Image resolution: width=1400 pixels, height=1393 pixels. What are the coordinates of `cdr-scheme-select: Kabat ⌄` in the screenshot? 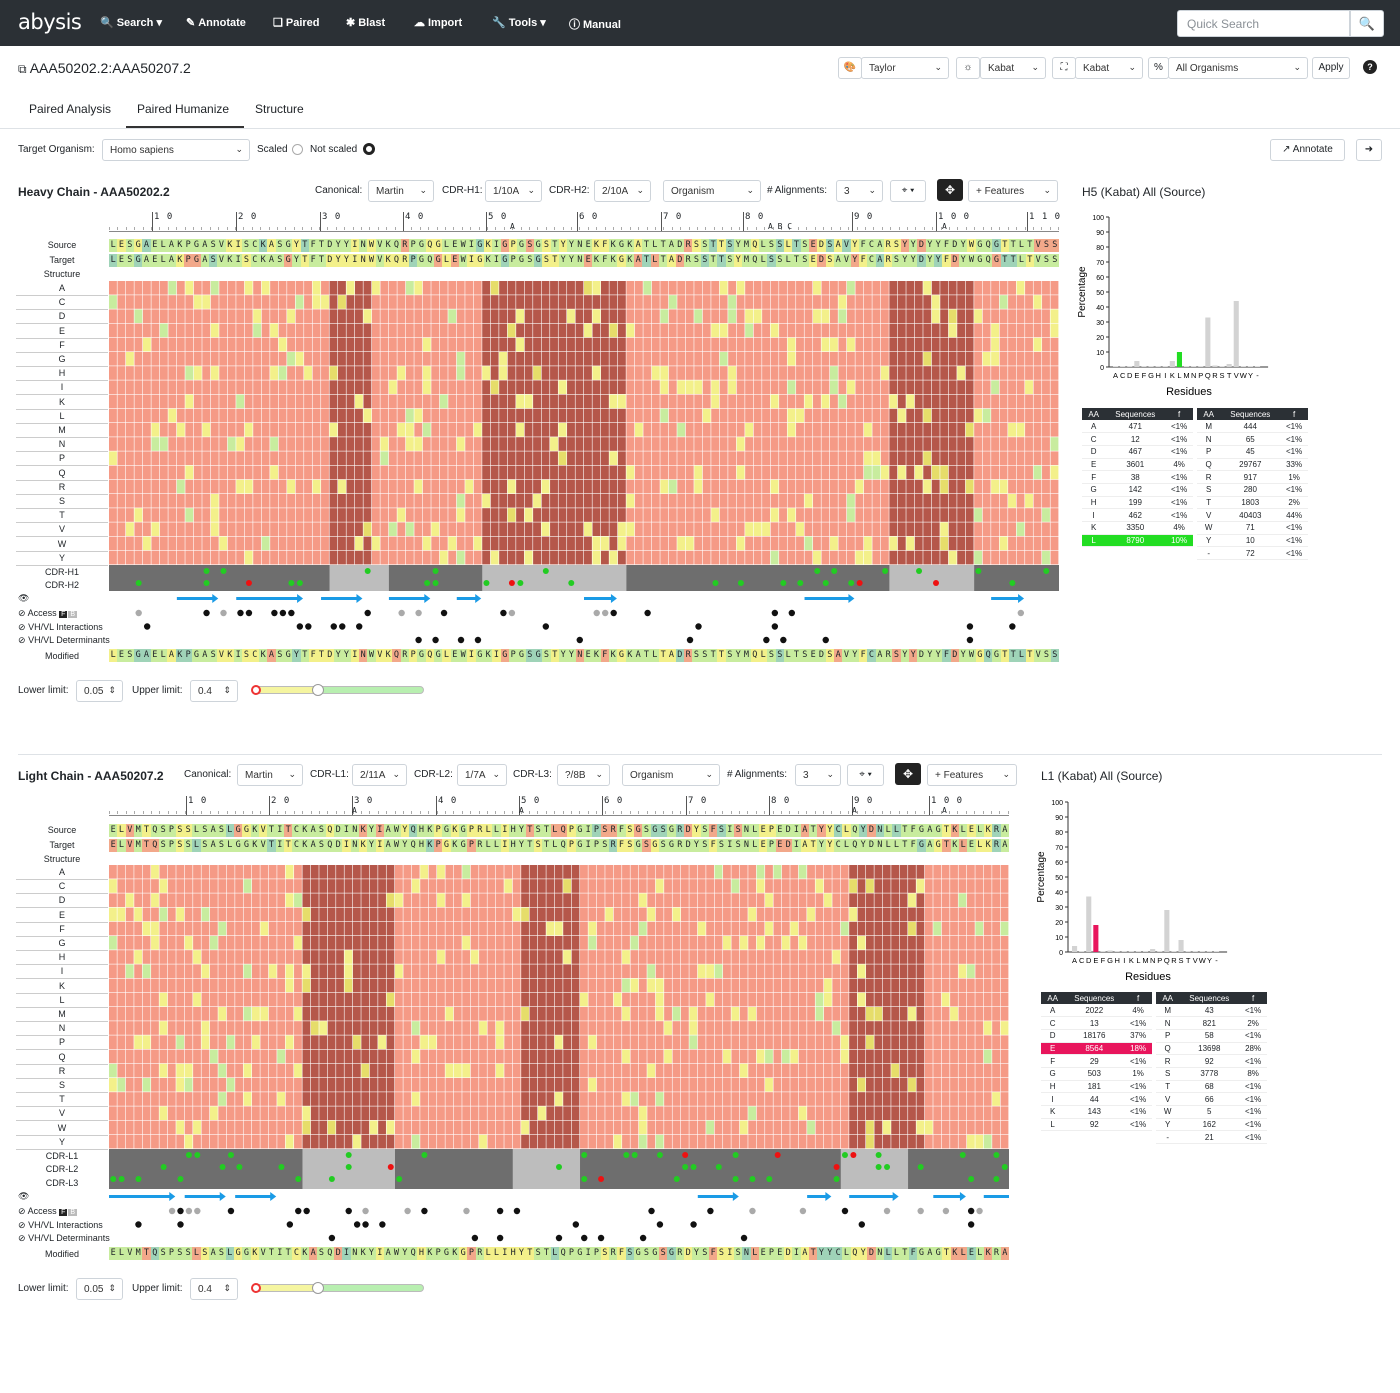 It's located at (1109, 68).